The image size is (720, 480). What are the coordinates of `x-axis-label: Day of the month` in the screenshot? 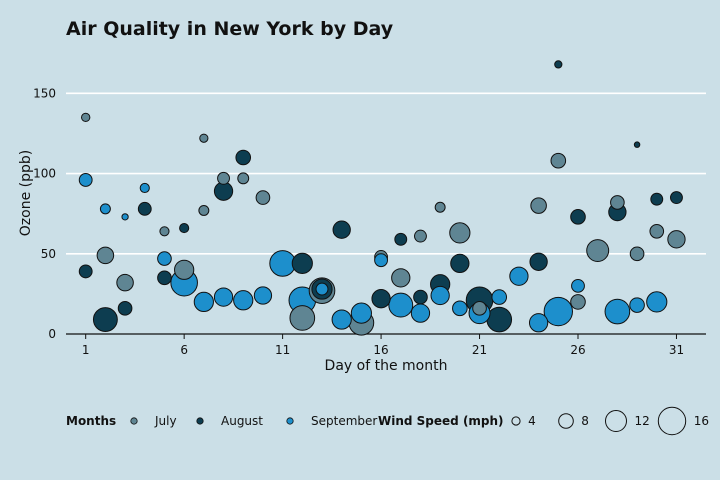 It's located at (386, 366).